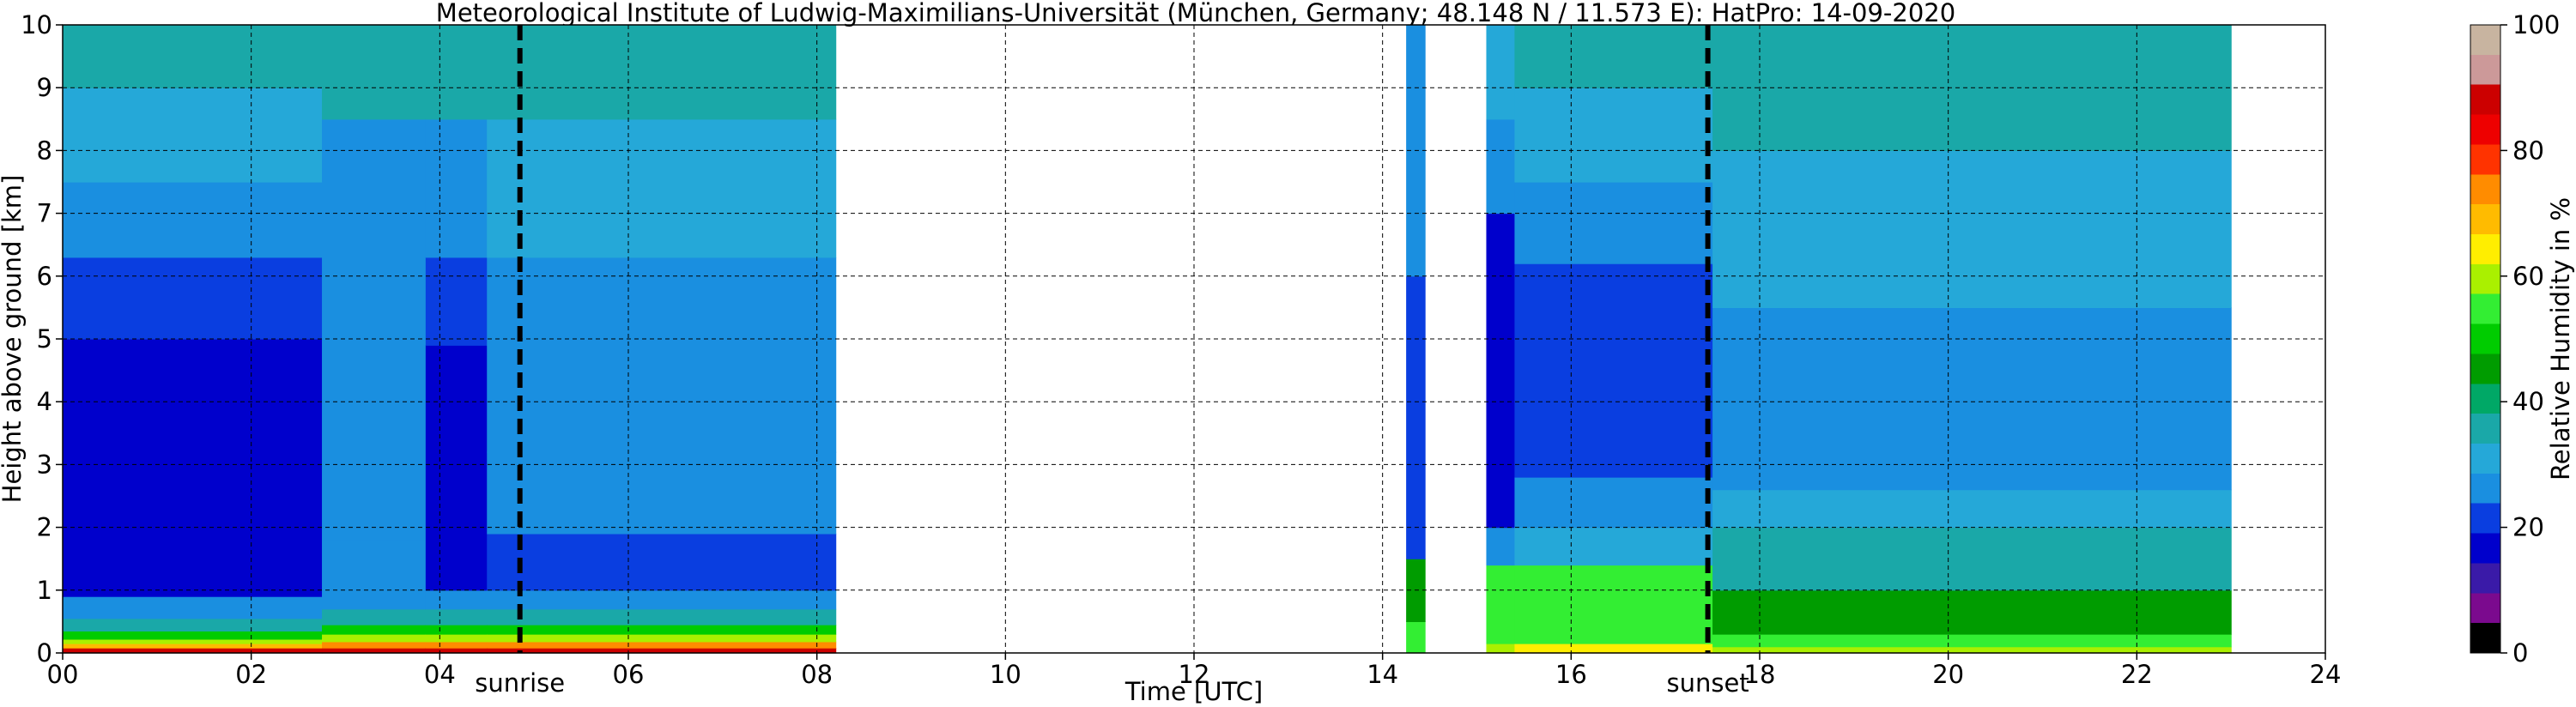  What do you see at coordinates (44, 465) in the screenshot?
I see `y-tick-label: 3` at bounding box center [44, 465].